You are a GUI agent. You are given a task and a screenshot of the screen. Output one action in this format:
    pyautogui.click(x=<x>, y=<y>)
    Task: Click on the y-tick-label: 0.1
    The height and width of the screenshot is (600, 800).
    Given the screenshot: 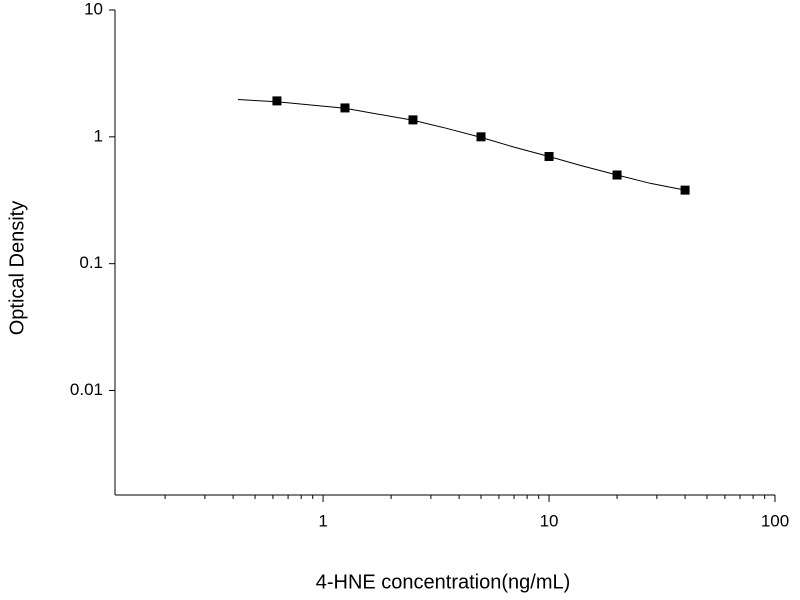 What is the action you would take?
    pyautogui.click(x=91, y=262)
    